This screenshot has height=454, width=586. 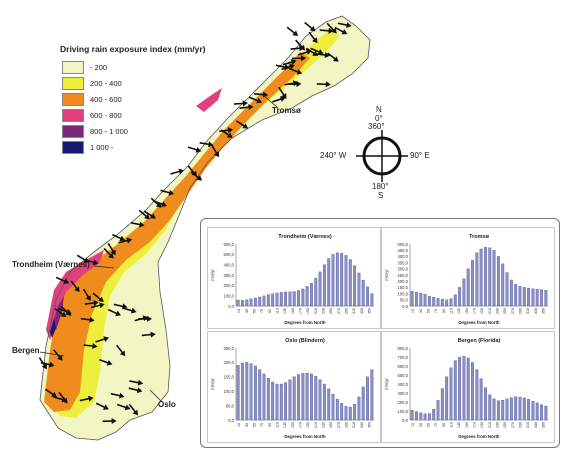 I want to click on compass-w: 240° W, so click(x=333, y=155).